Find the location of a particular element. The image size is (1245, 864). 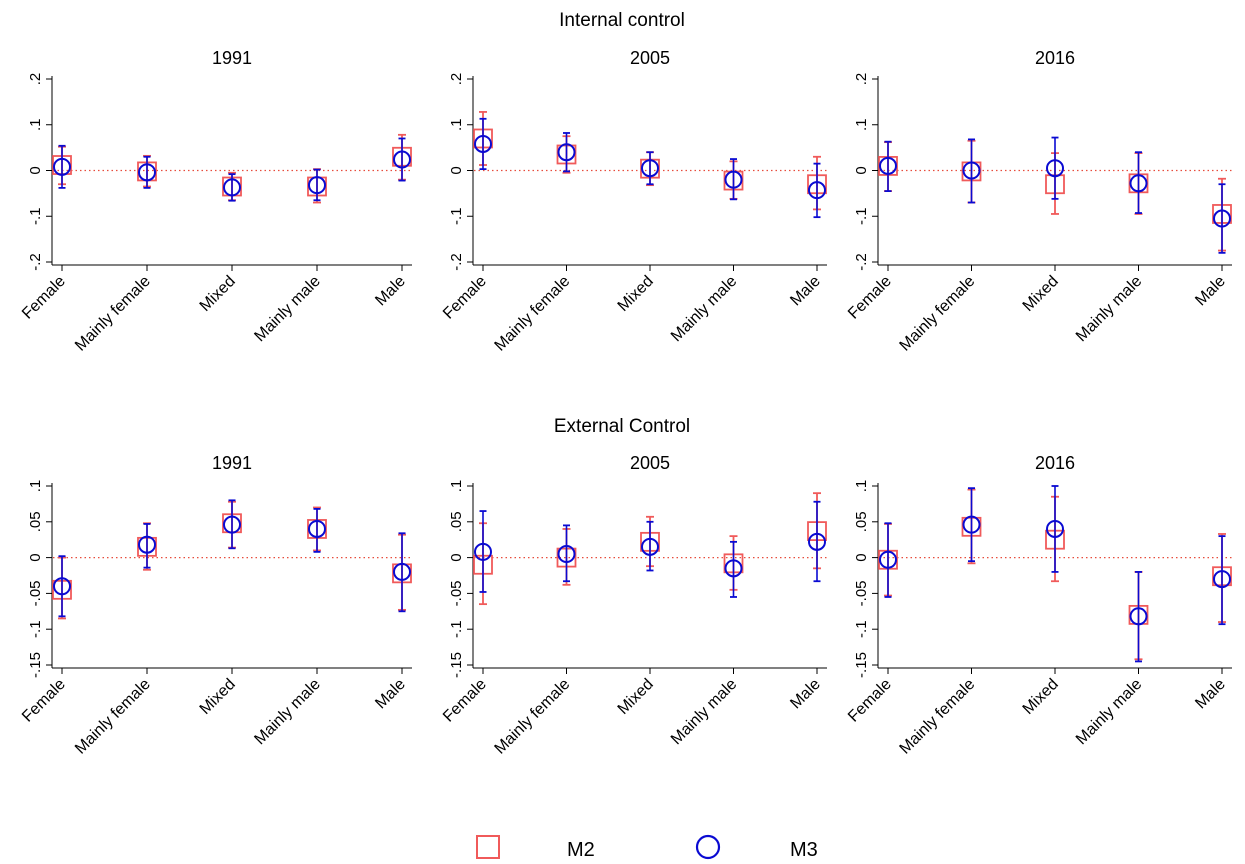

legend-marker-m2 is located at coordinates (488, 847).